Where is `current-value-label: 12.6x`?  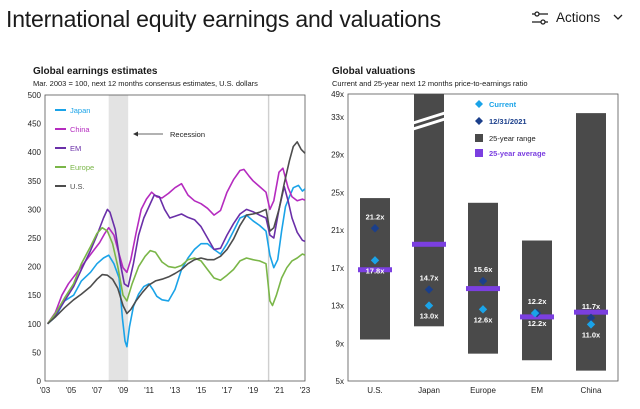
current-value-label: 12.6x is located at coordinates (484, 319).